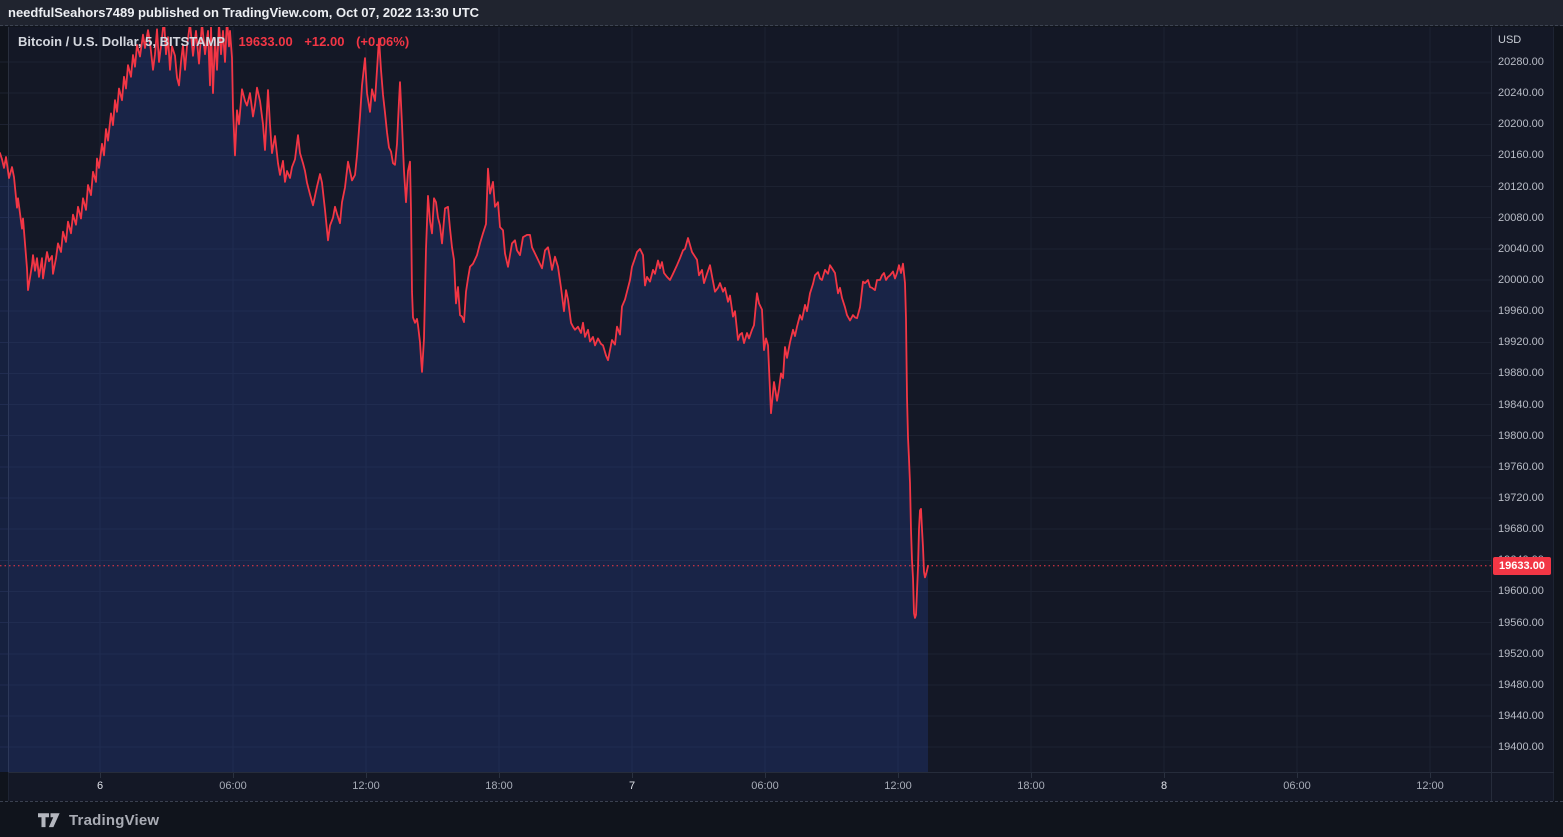  What do you see at coordinates (1521, 529) in the screenshot?
I see `price-axis-label: 19680.00` at bounding box center [1521, 529].